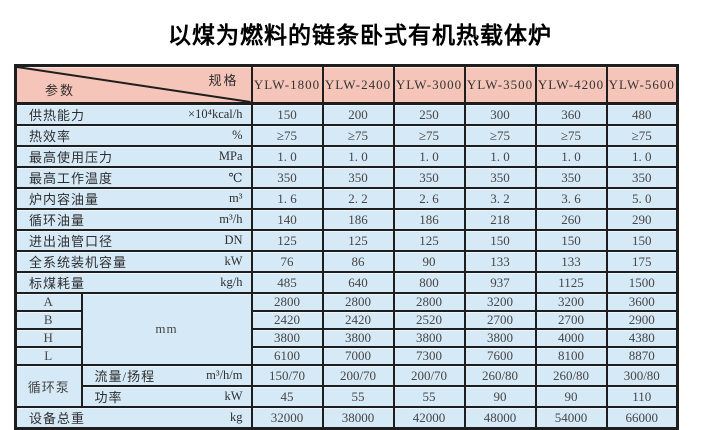 This screenshot has height=430, width=720. I want to click on value-cell: 110, so click(642, 396).